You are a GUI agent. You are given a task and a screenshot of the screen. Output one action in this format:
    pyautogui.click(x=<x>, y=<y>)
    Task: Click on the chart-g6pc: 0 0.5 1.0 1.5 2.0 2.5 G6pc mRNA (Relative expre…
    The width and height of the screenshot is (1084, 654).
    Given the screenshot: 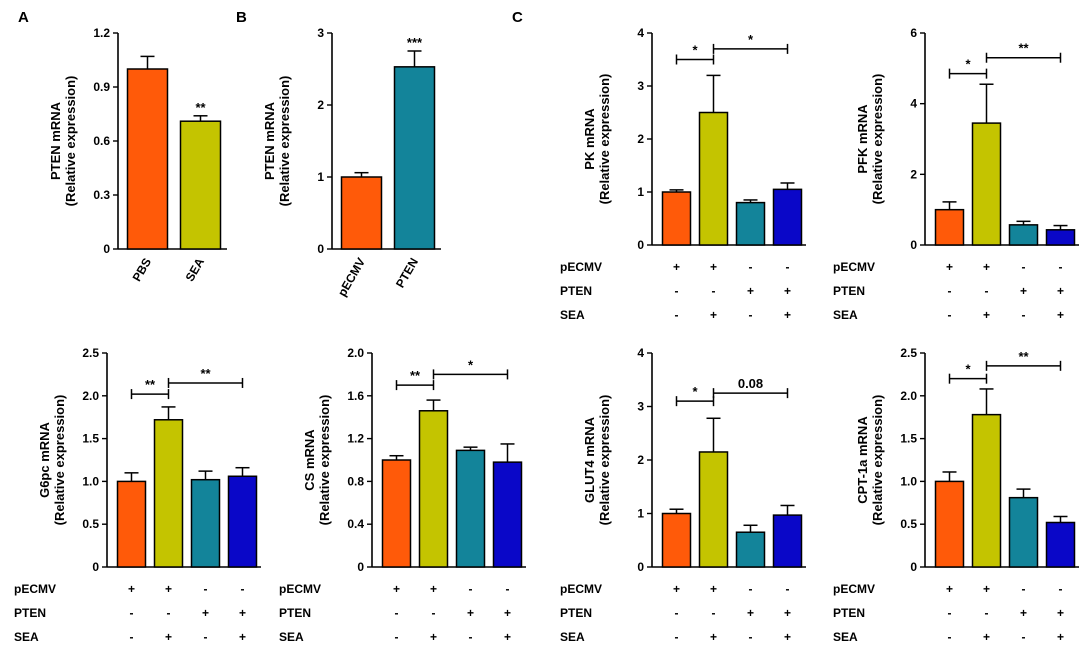 What is the action you would take?
    pyautogui.click(x=137, y=495)
    